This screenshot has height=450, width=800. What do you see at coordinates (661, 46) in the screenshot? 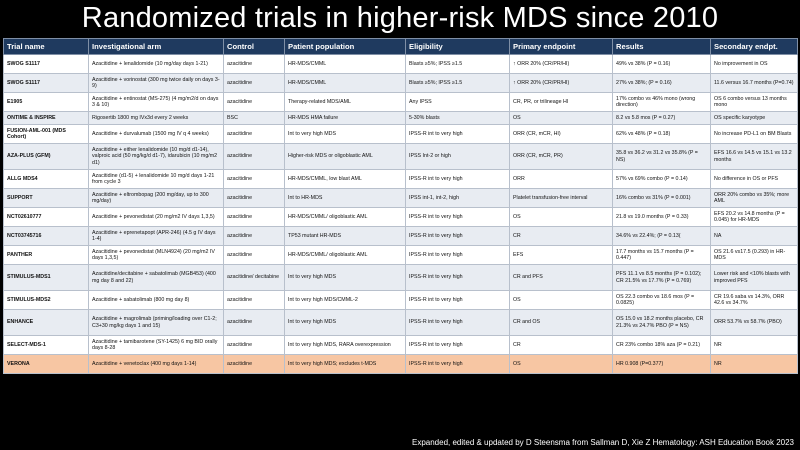
I see `header-results: Results` at bounding box center [661, 46].